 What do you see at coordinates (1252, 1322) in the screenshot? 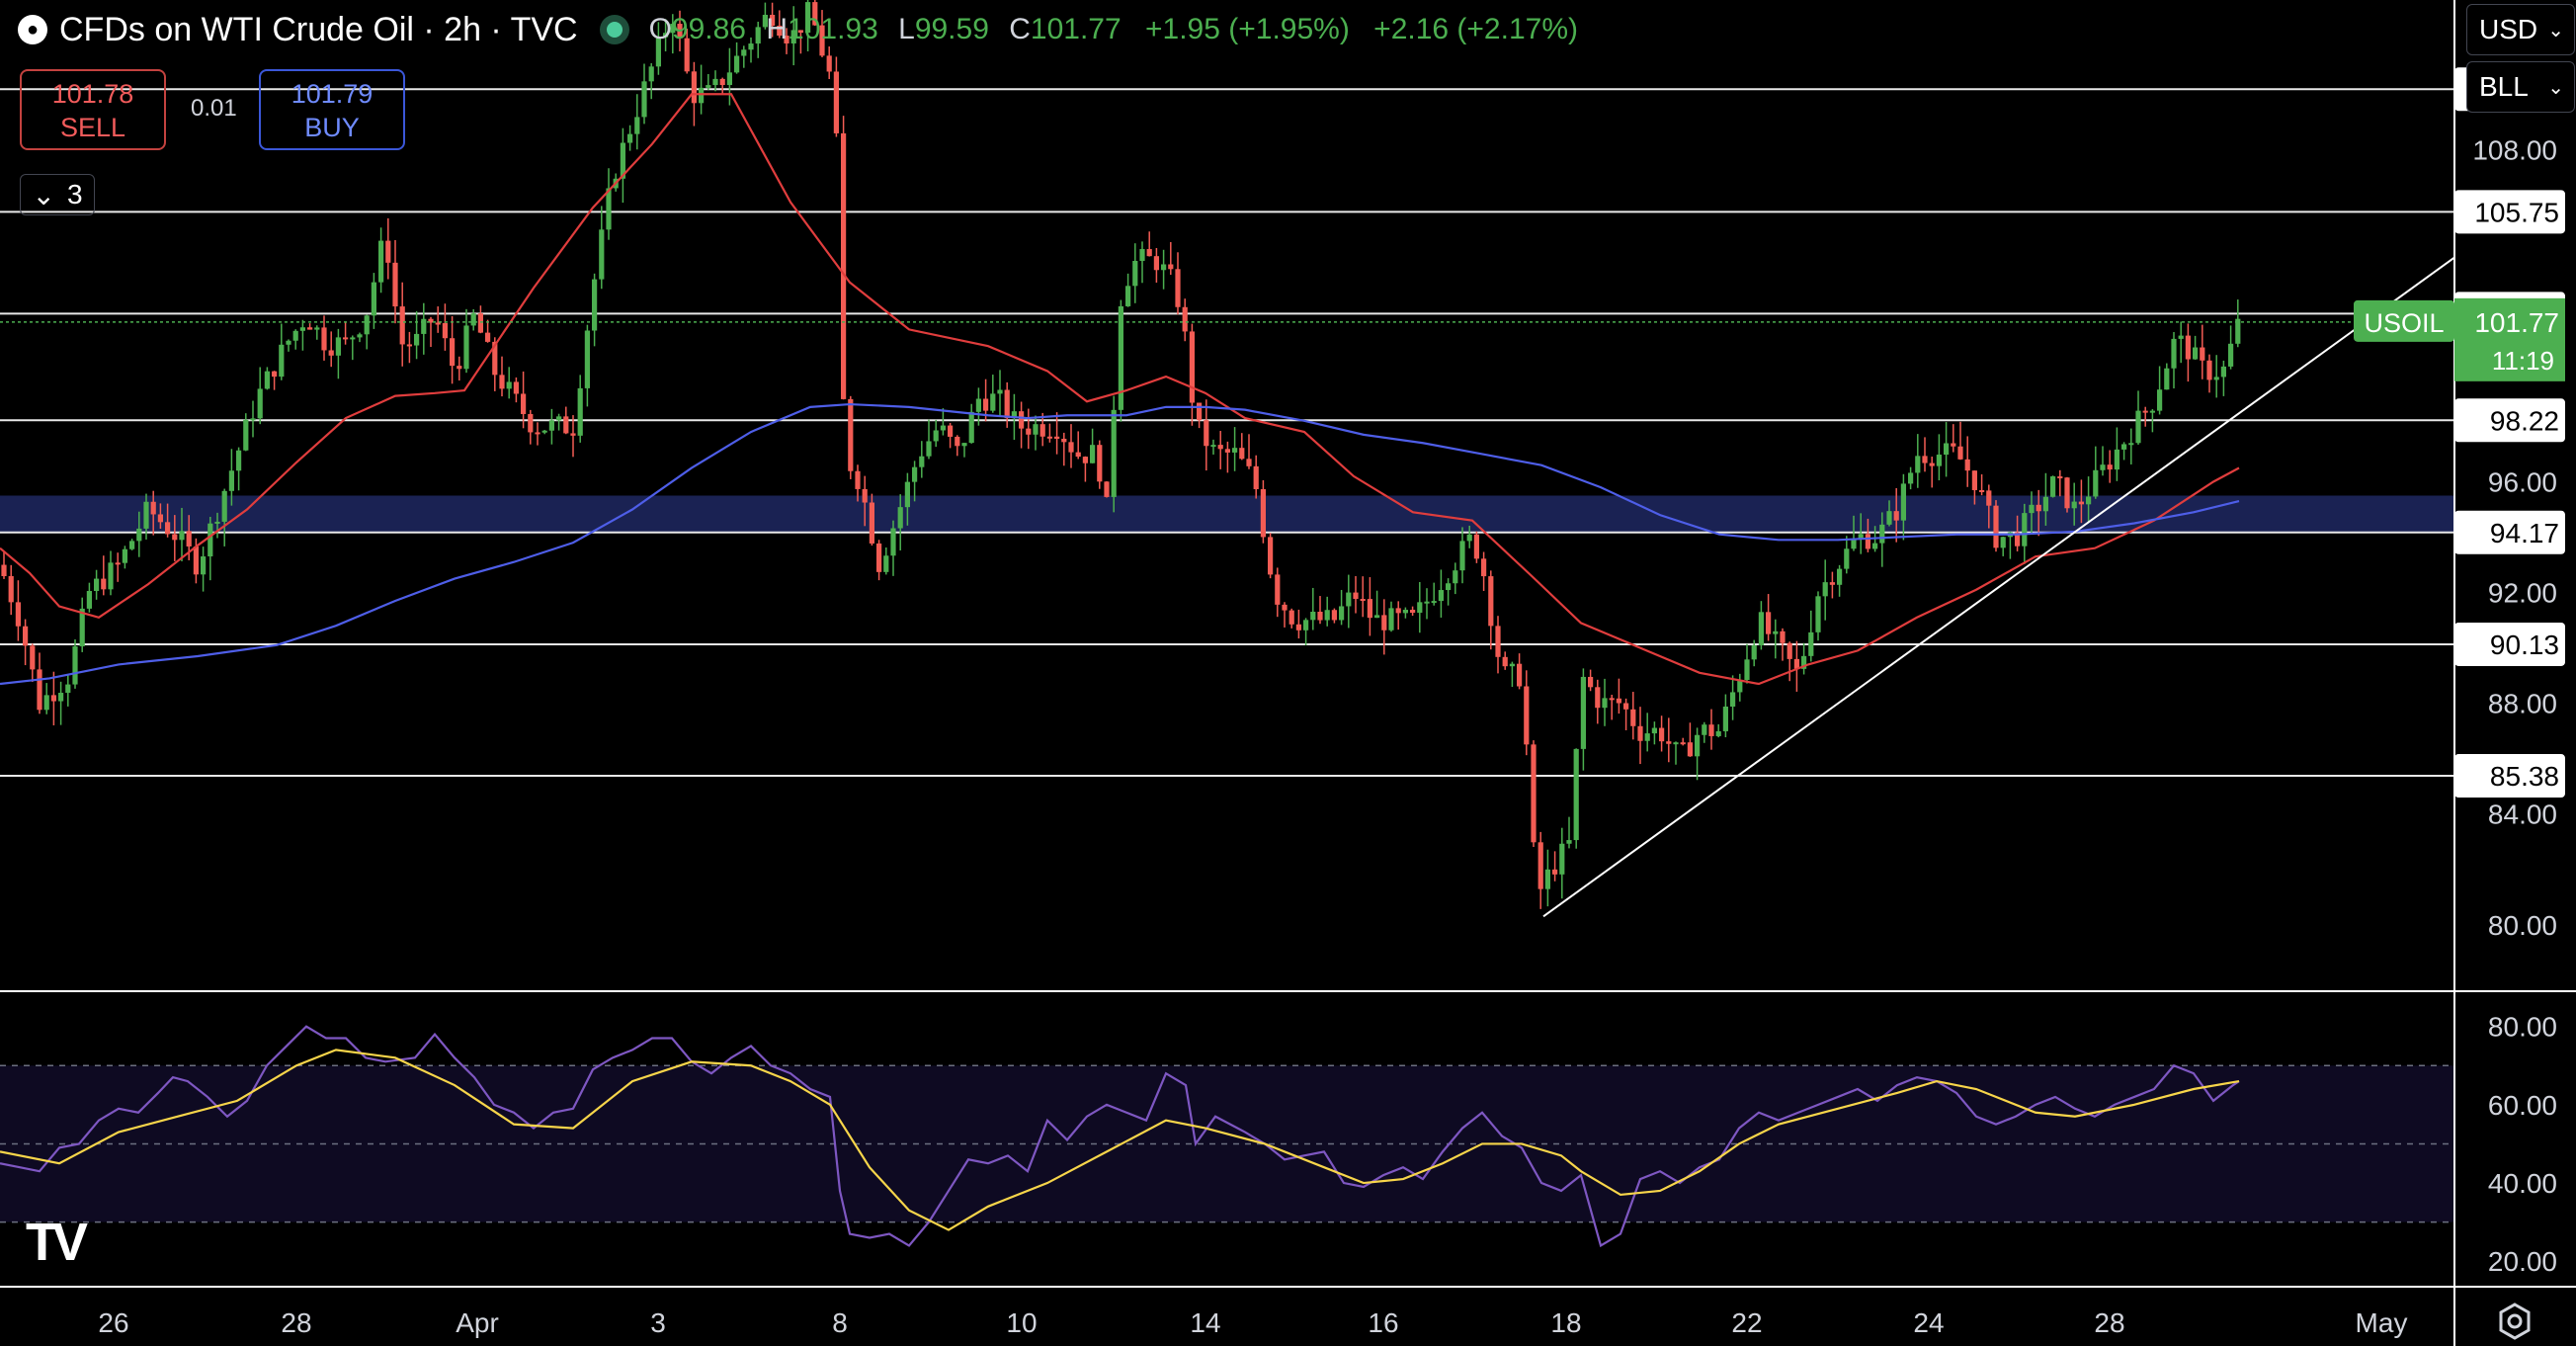
I see `time-axis: 26 28 Apr 3 8 10 14 16 18 22 24 28 May` at bounding box center [1252, 1322].